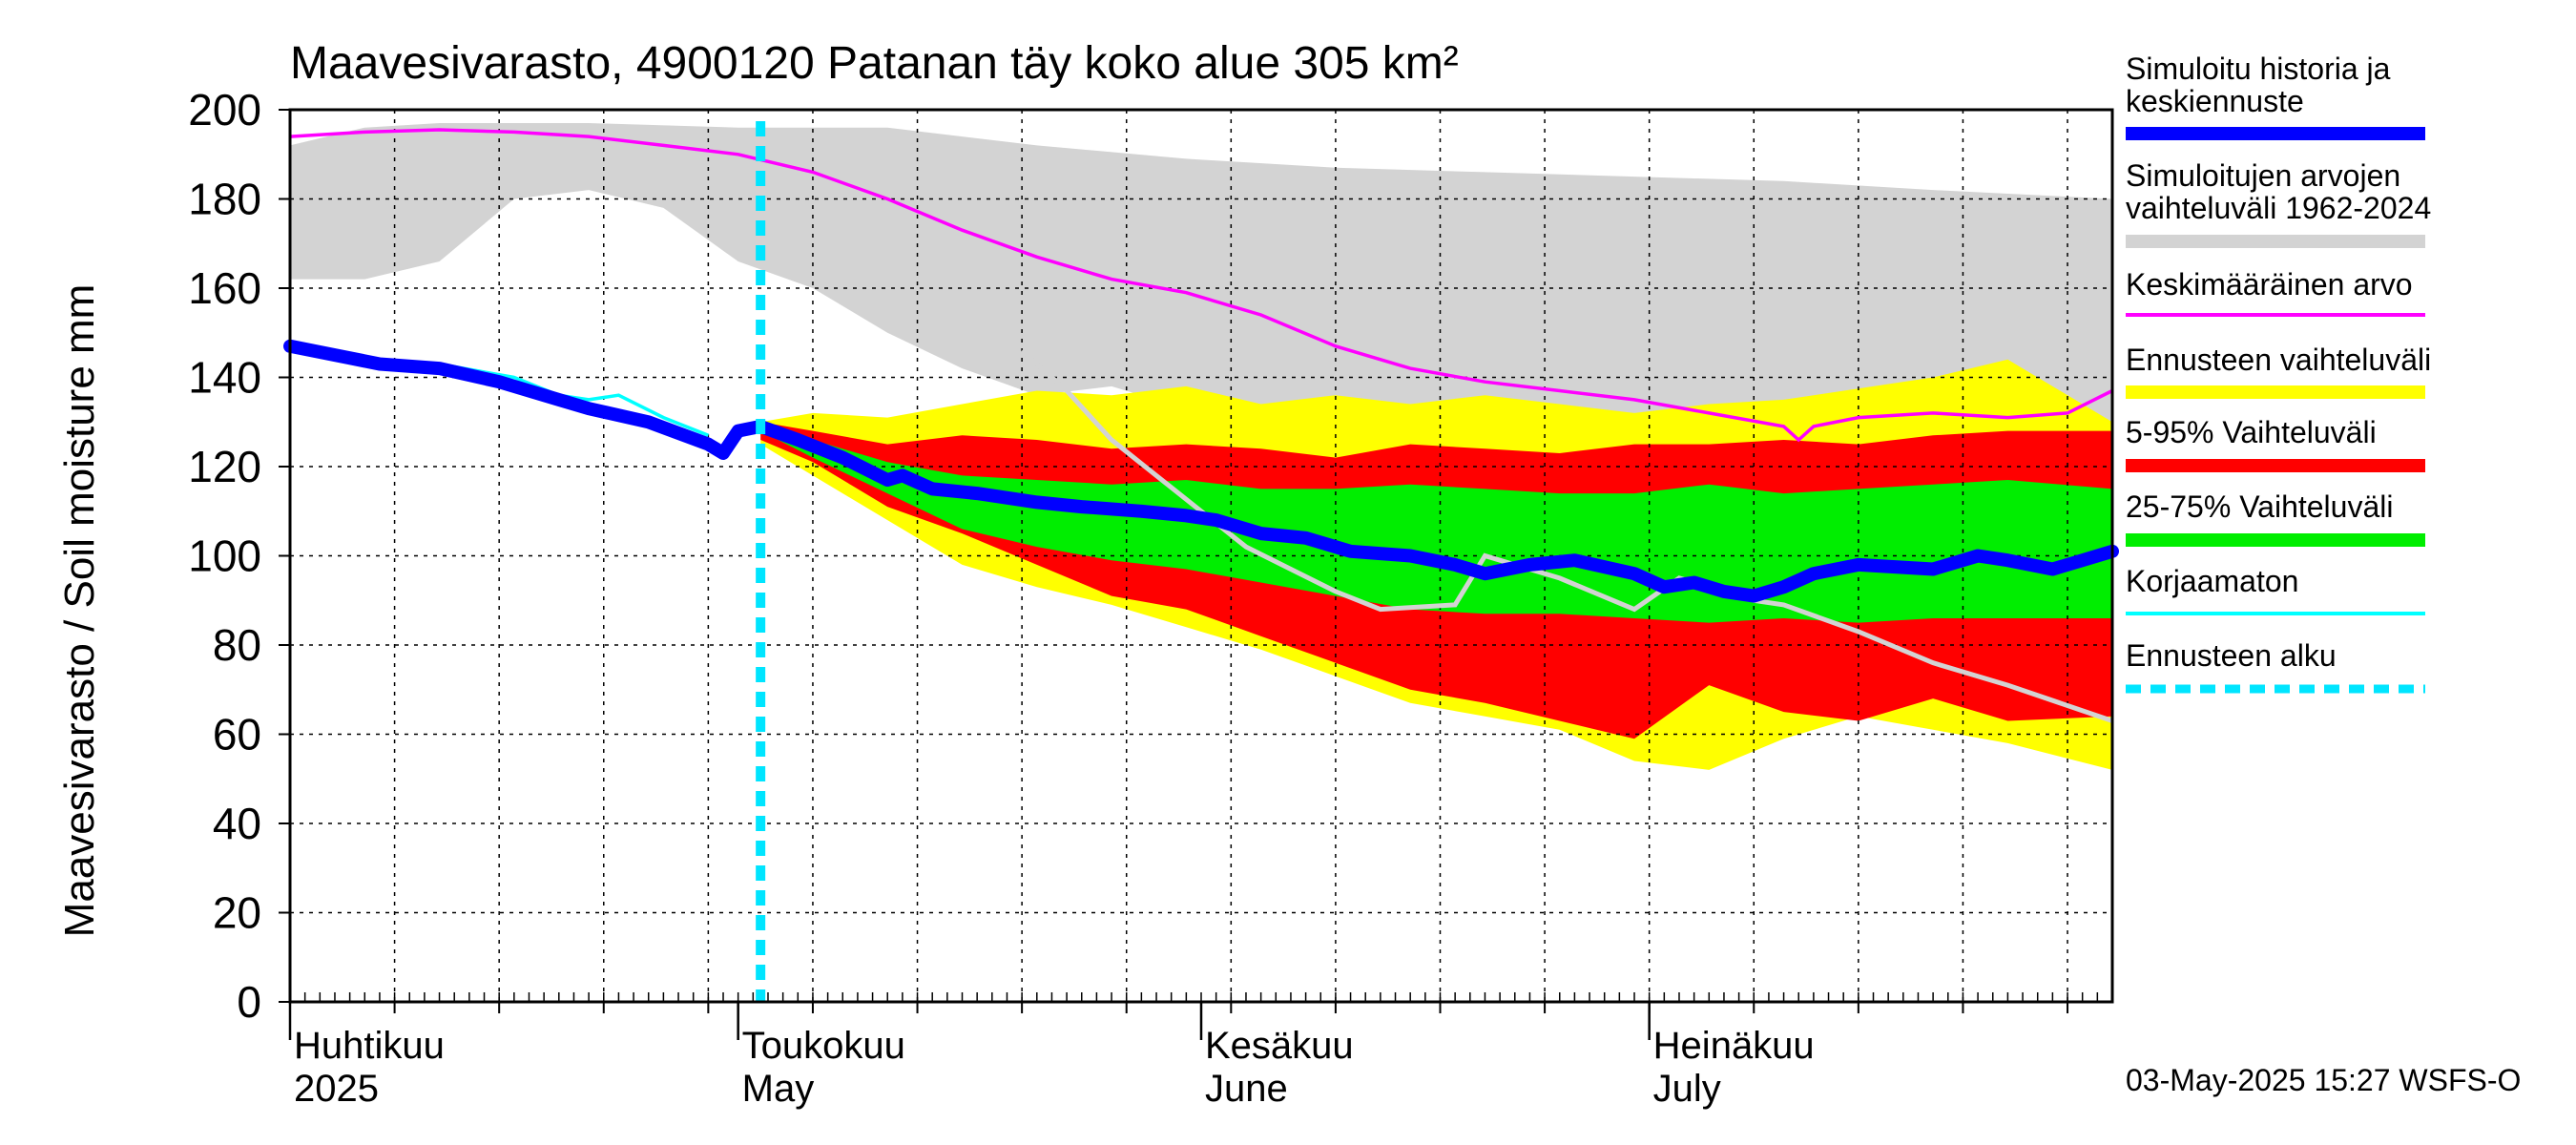  What do you see at coordinates (2259, 506) in the screenshot?
I see `legend-p25-75-label: 25-75% Vaihteluväli` at bounding box center [2259, 506].